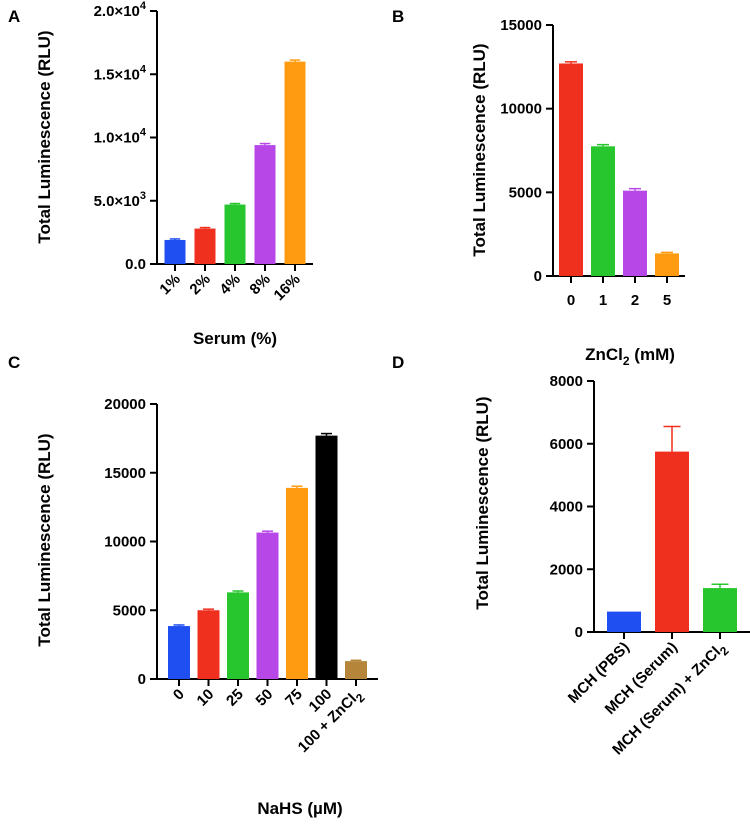 This screenshot has height=827, width=750. I want to click on y-tick-label: 2000, so click(566, 569).